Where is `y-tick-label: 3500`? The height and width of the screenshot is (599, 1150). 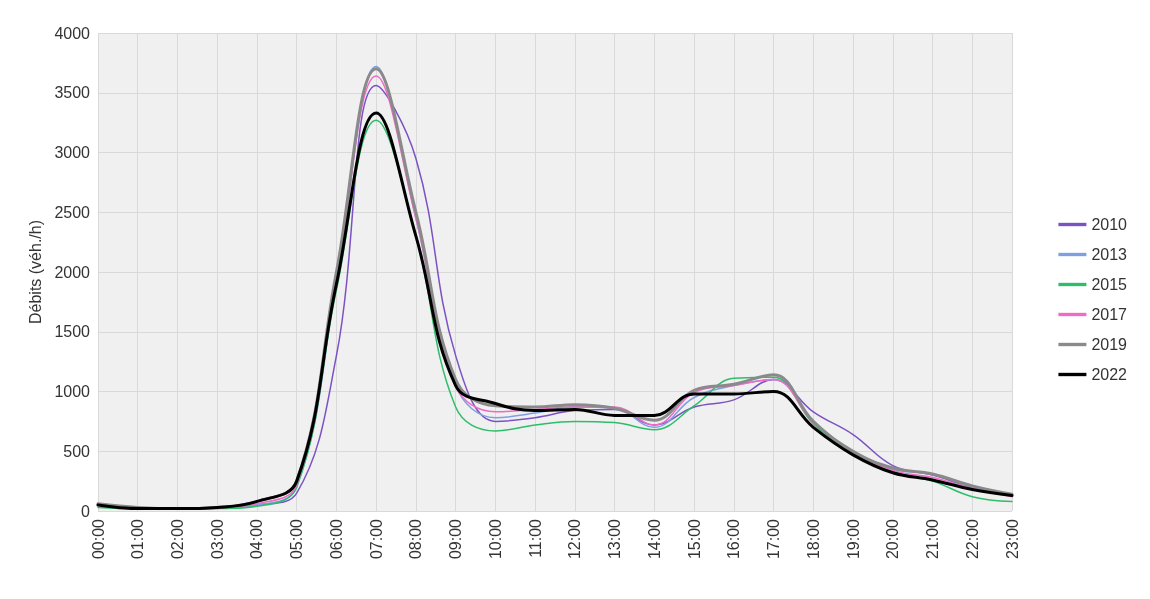 y-tick-label: 3500 is located at coordinates (72, 93).